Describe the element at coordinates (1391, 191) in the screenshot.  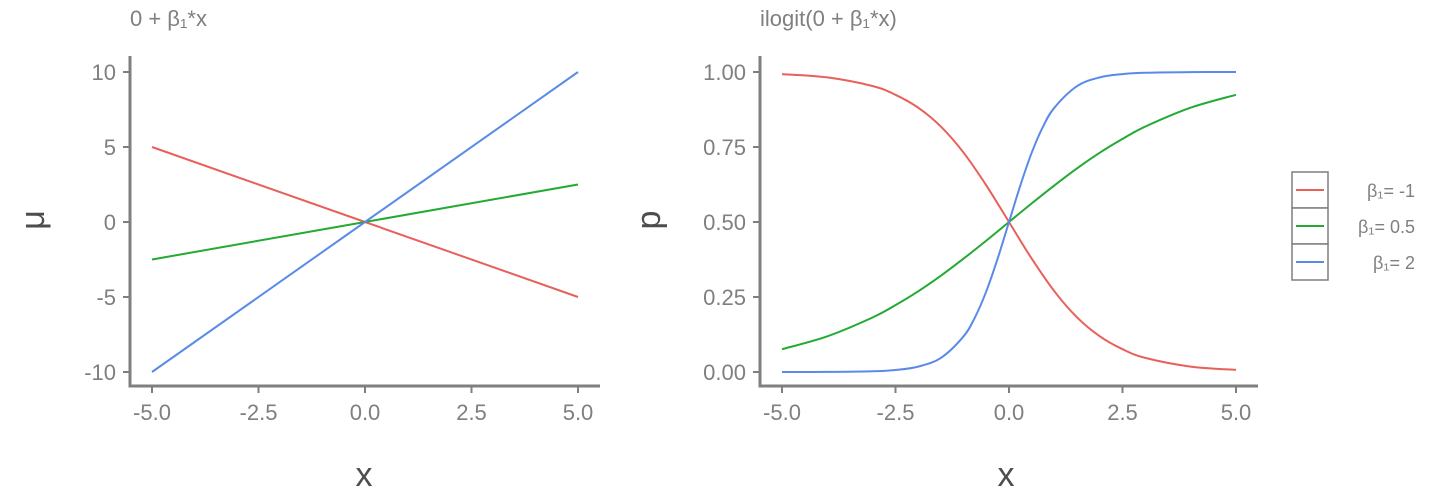
I see `legend-label-0: β₁= -1` at that location.